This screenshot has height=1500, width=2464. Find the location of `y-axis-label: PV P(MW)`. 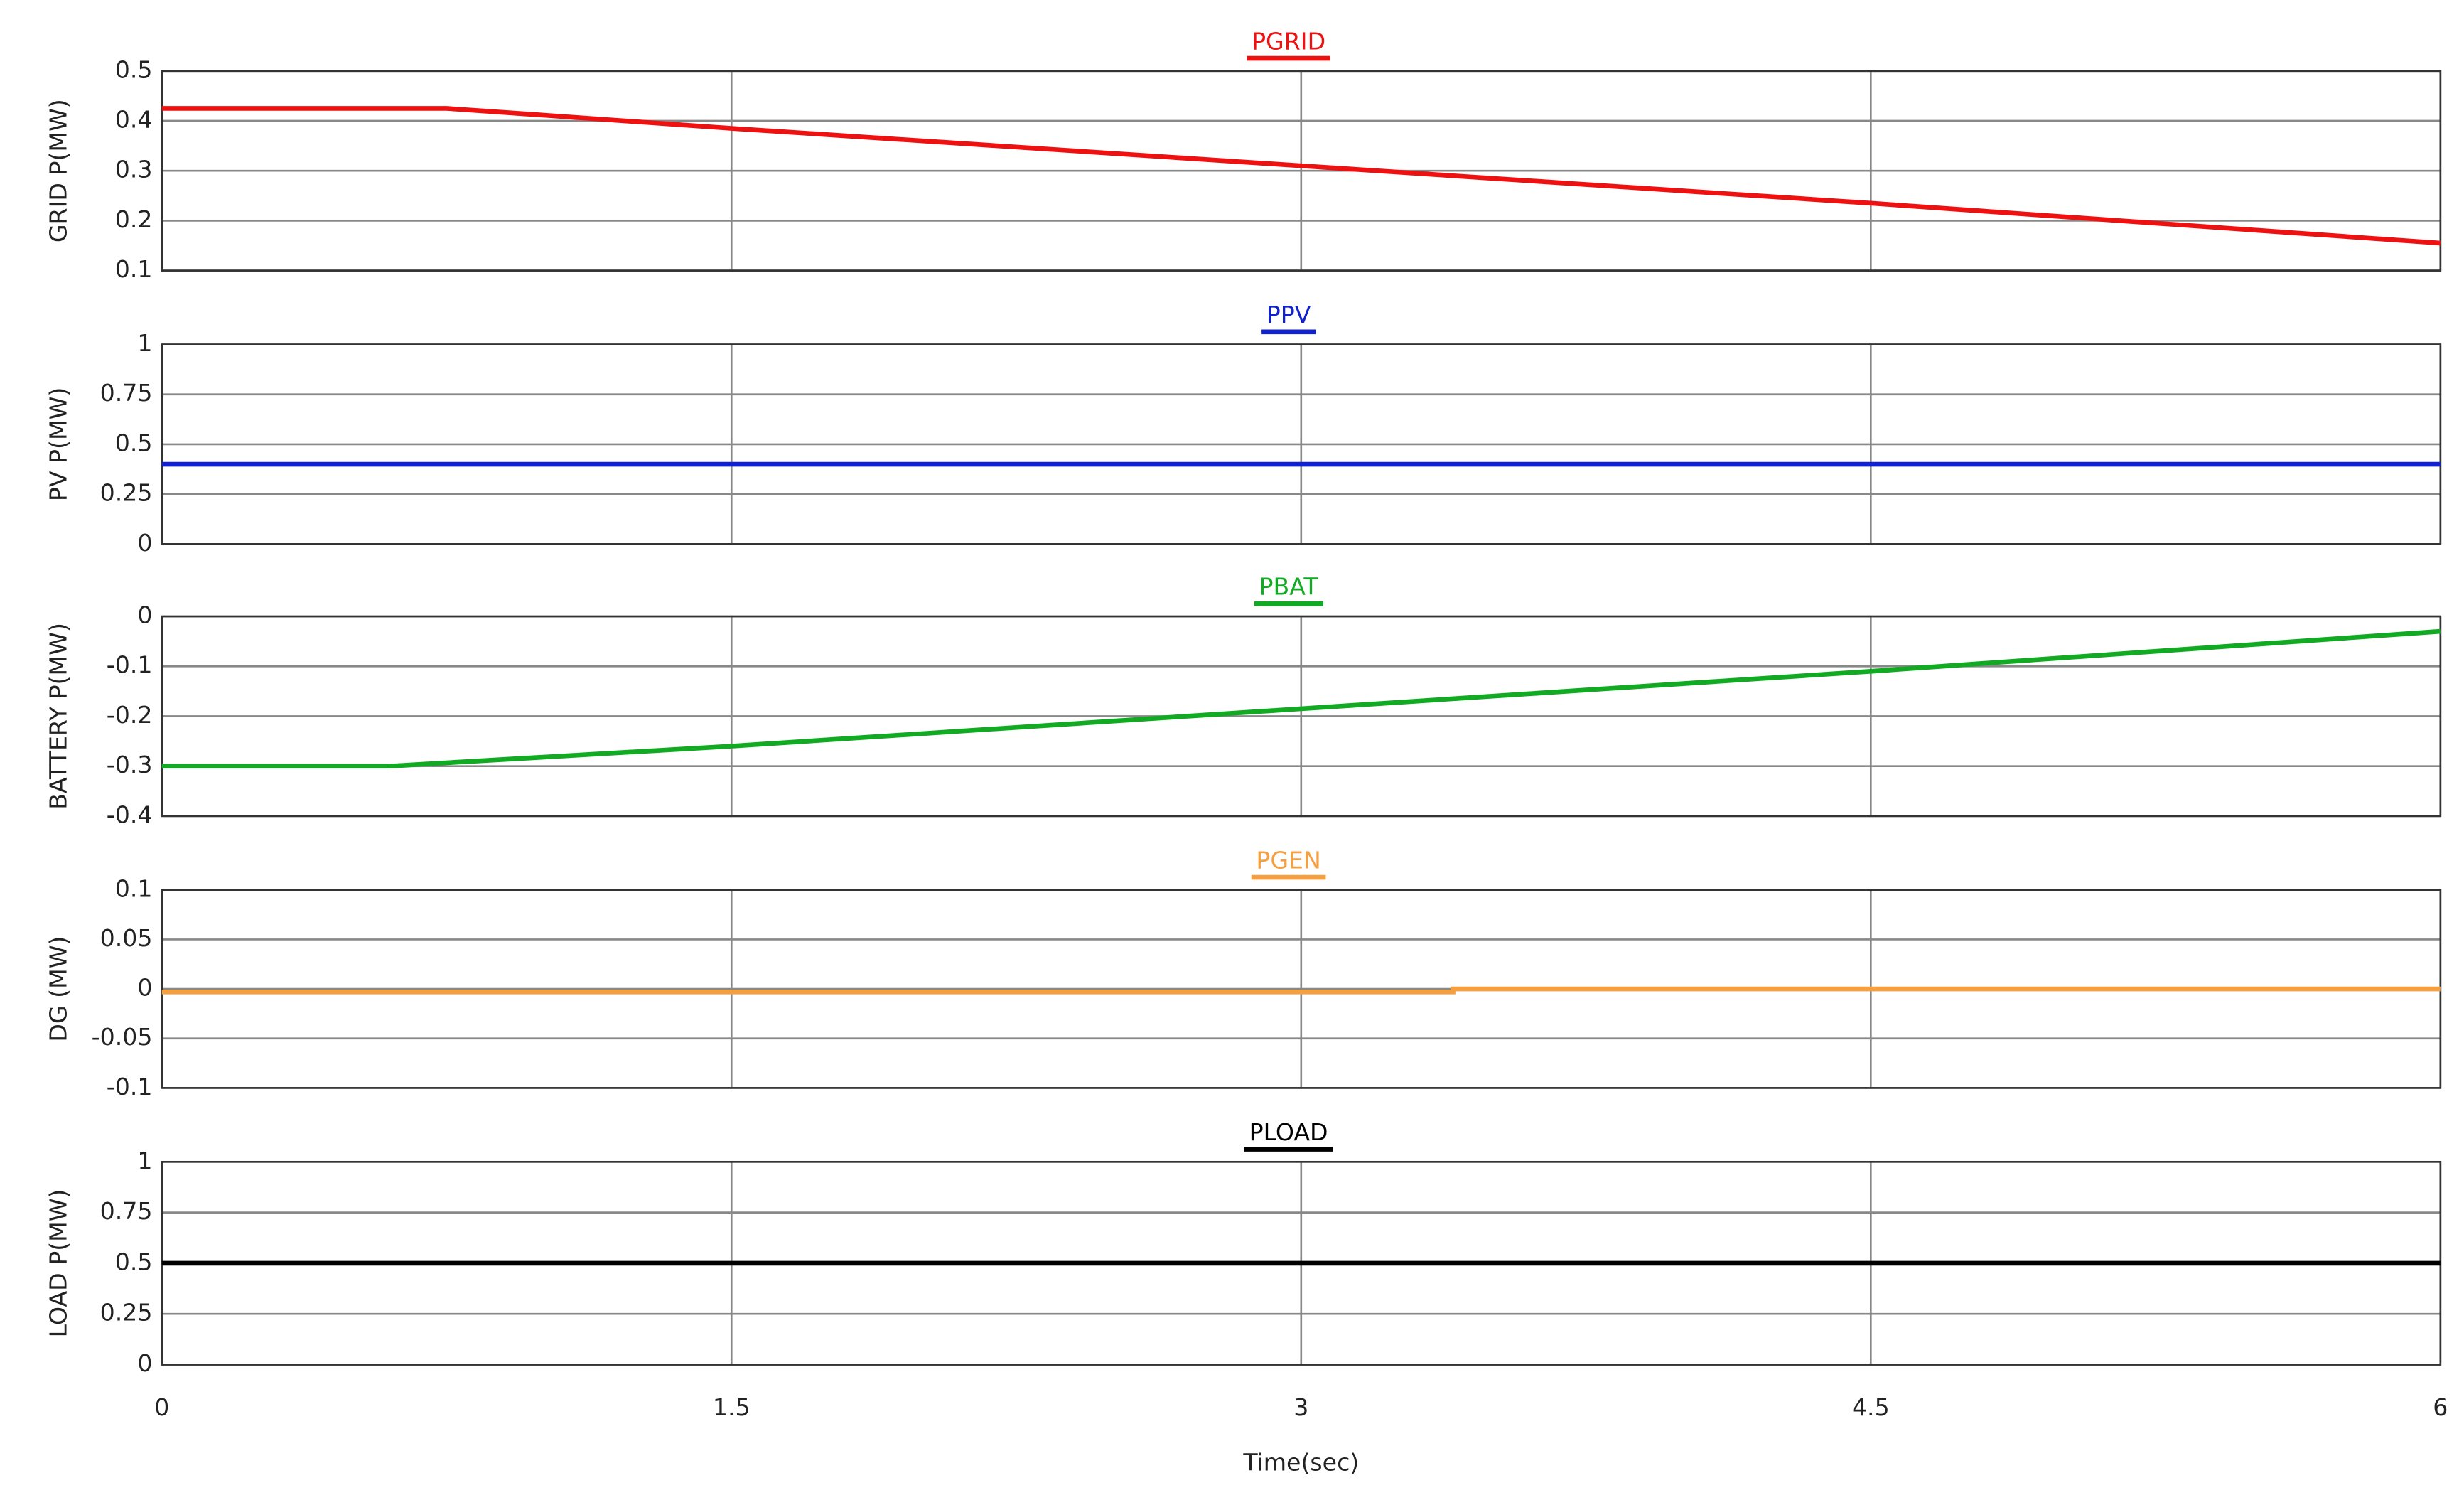

y-axis-label: PV P(MW) is located at coordinates (58, 444).